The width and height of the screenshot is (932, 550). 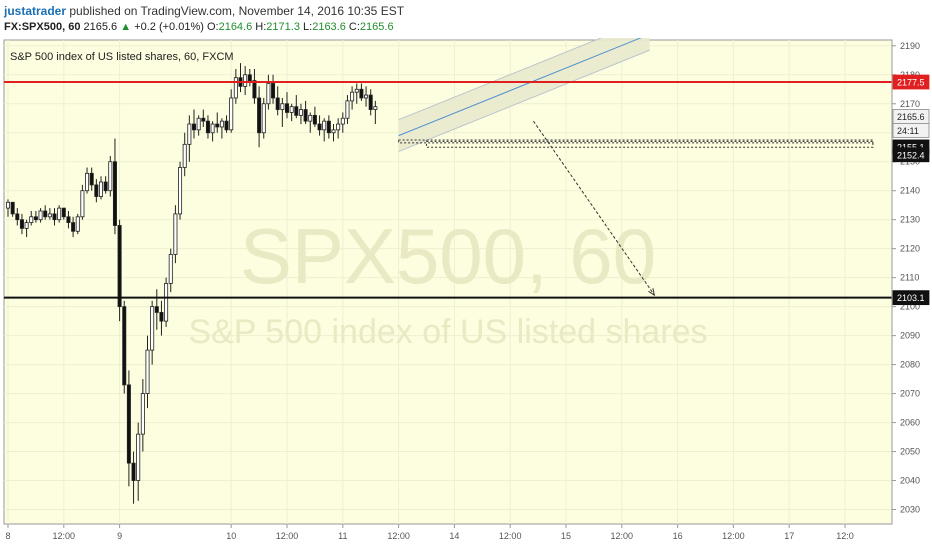 I want to click on x-tick-label: 12:0, so click(x=845, y=536).